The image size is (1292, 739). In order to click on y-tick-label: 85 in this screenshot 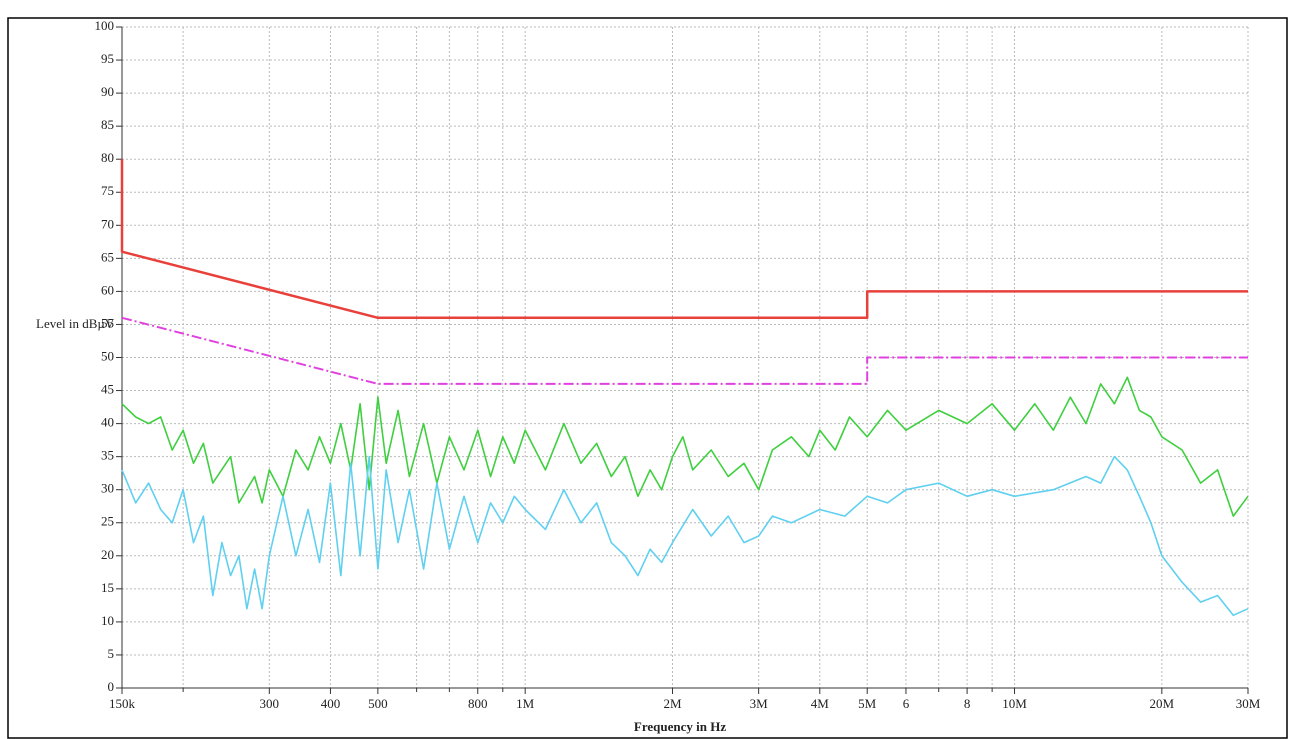, I will do `click(107, 124)`.